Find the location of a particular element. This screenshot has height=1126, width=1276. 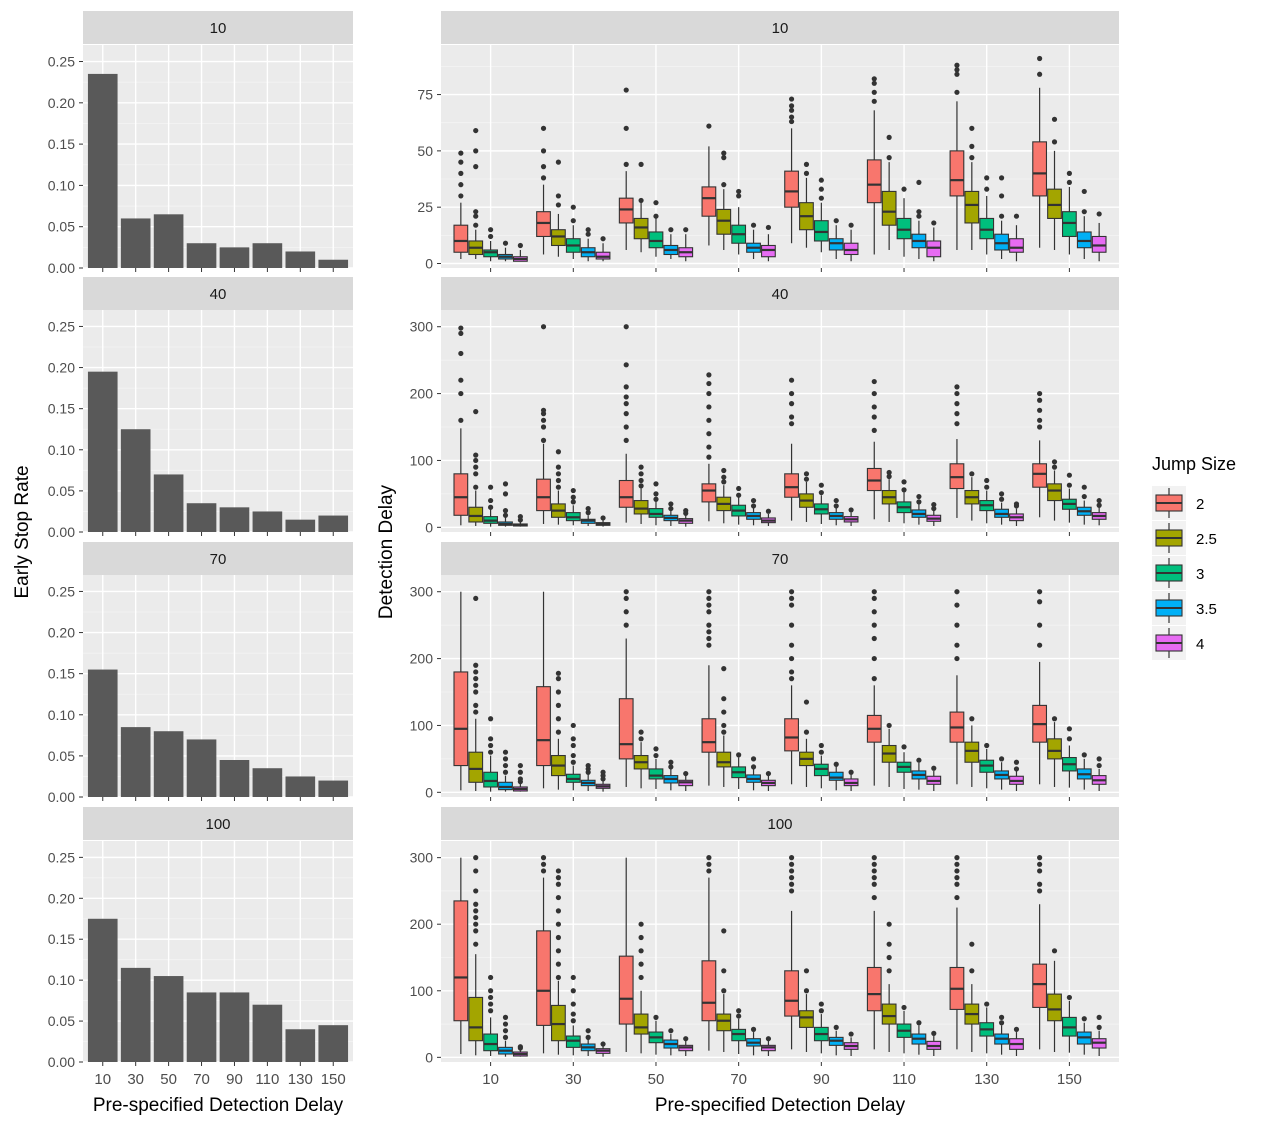

y-tick-label: 0.15 is located at coordinates (61, 409).